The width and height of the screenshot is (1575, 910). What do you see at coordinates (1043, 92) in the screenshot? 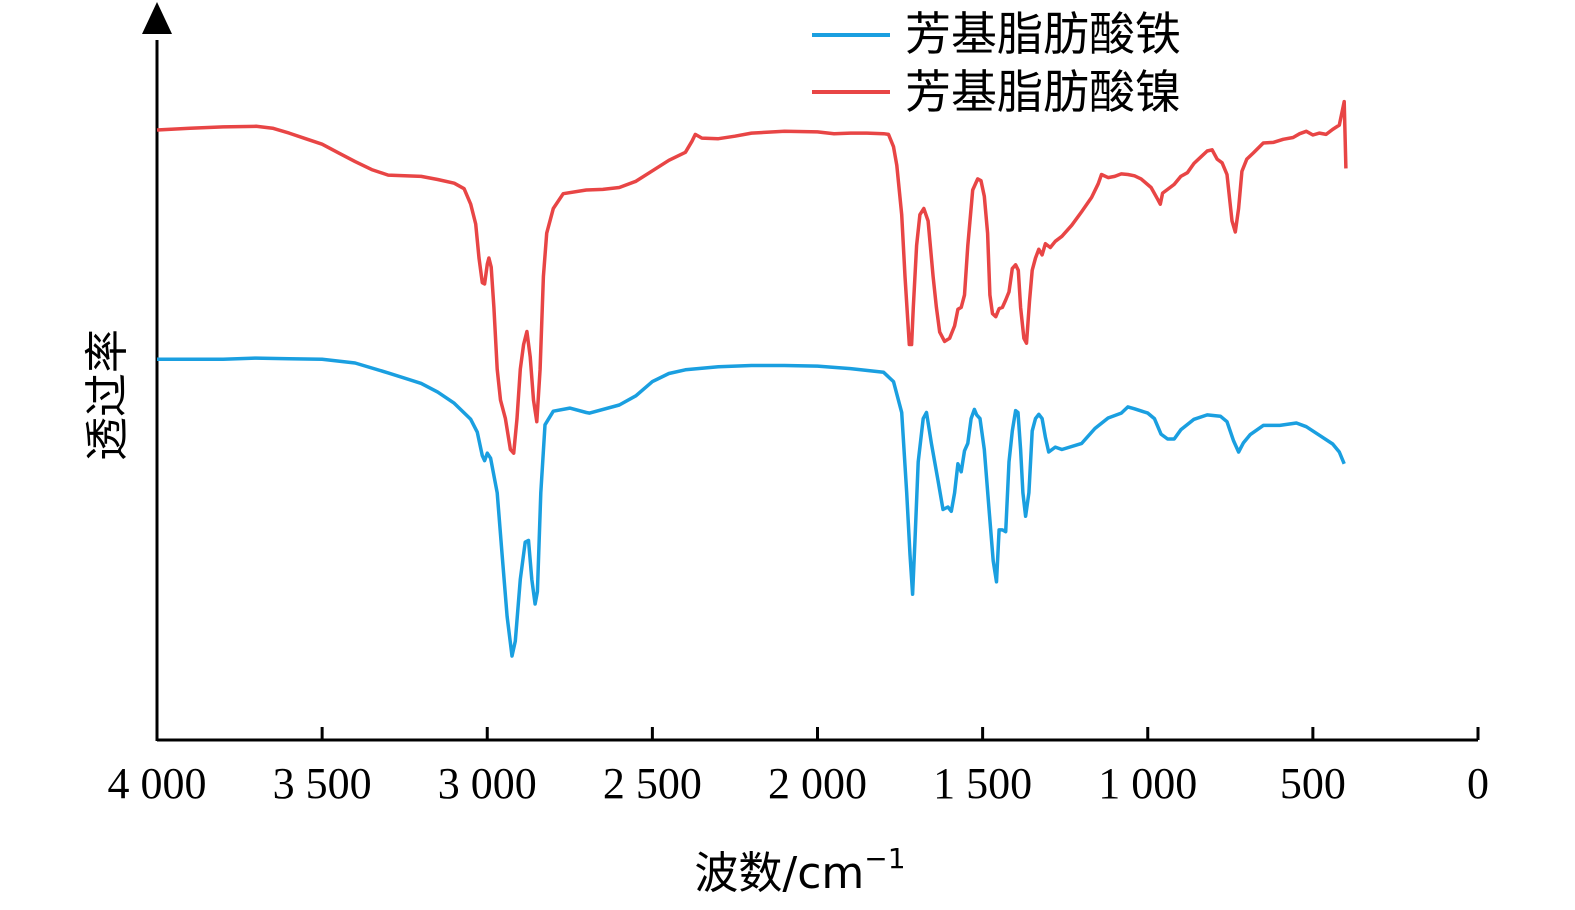
I see `legend-label-nickel: 芳基脂肪酸镍` at bounding box center [1043, 92].